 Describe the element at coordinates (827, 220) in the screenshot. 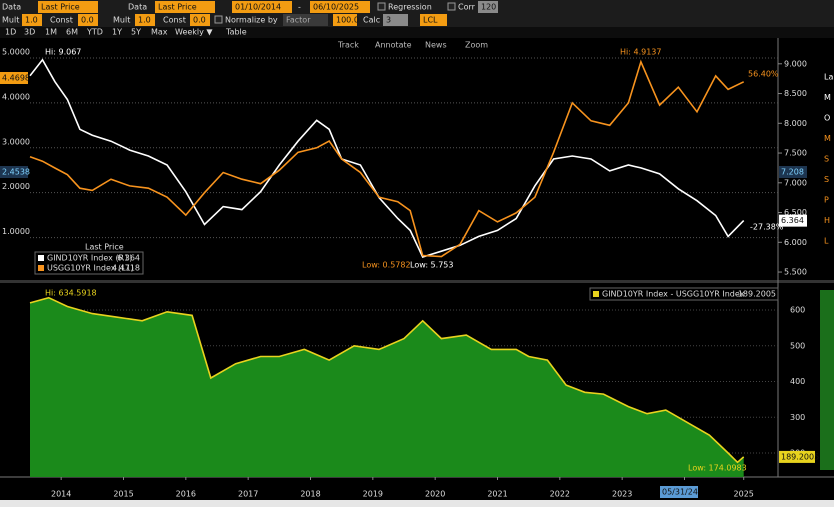

I see `sidebar-text: H` at that location.